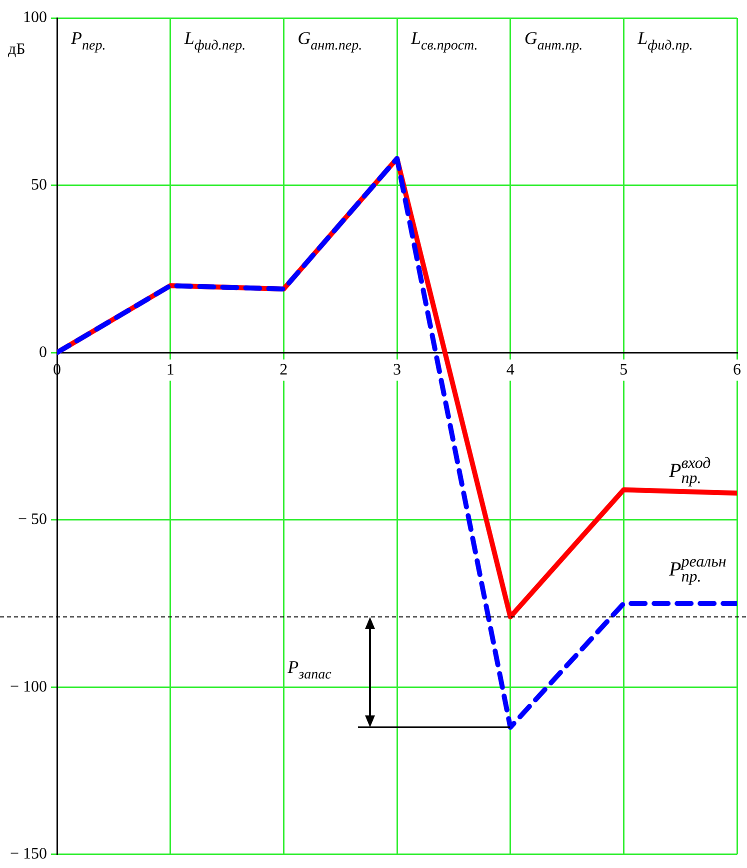 This screenshot has height=868, width=747. What do you see at coordinates (397, 369) in the screenshot?
I see `x-tick-label: 3` at bounding box center [397, 369].